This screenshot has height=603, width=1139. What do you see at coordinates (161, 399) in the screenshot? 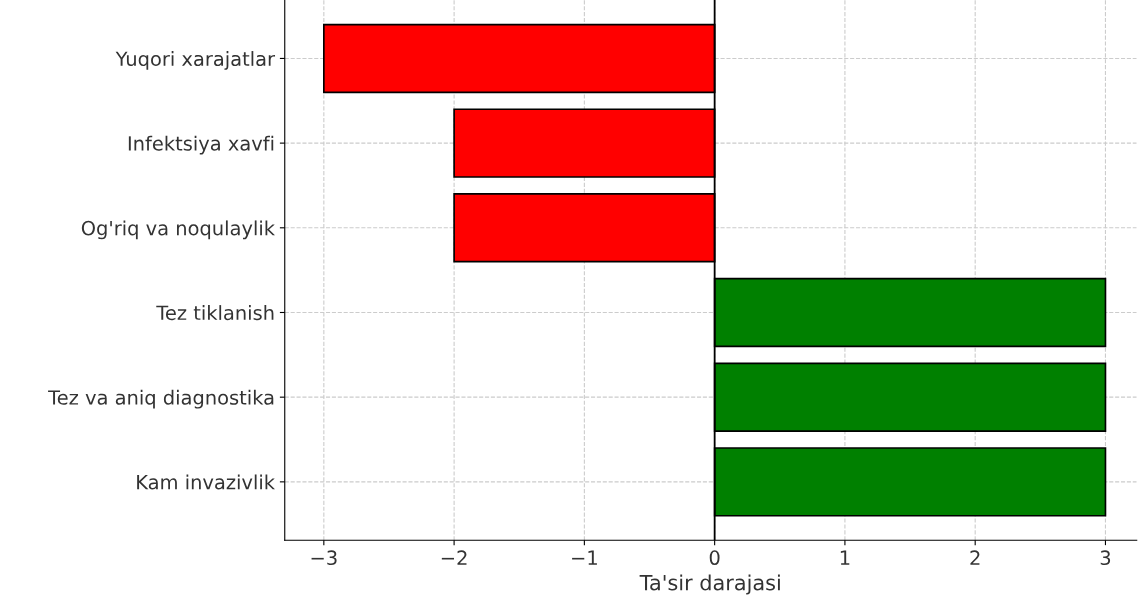
I see `y-tick-label: Tez va aniq diagnostika` at bounding box center [161, 399].